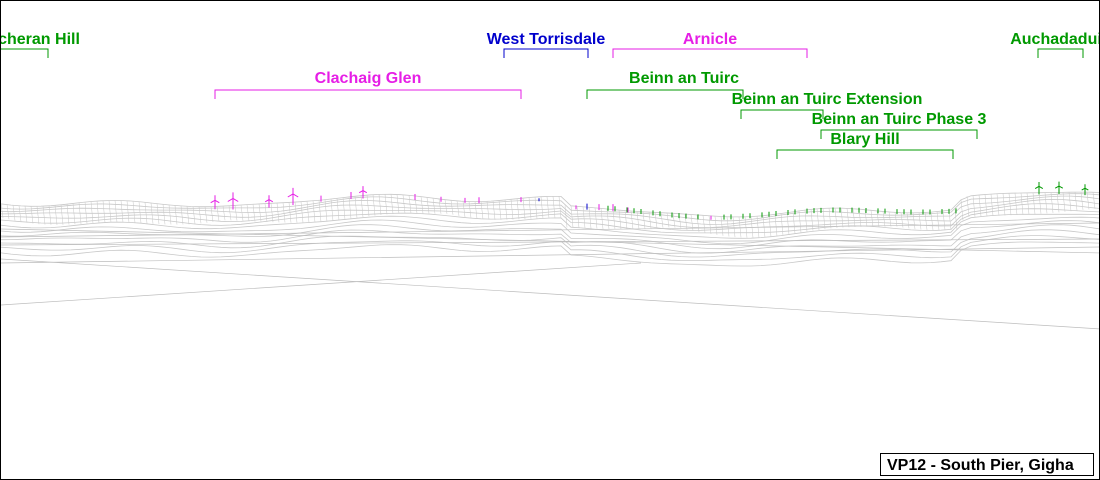  Describe the element at coordinates (368, 78) in the screenshot. I see `farm-label-clachaig-glen: Clachaig Glen` at that location.